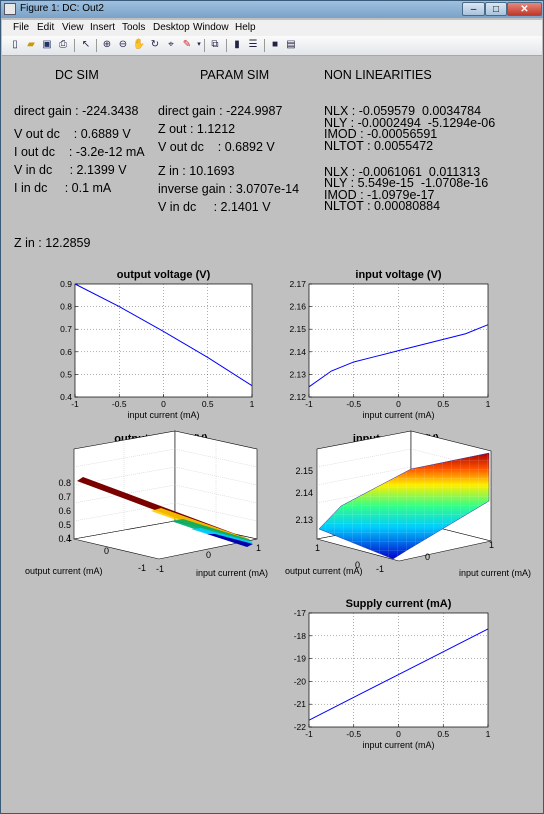 This screenshot has width=544, height=814. Describe the element at coordinates (139, 44) in the screenshot. I see `pan-hand-icon: ✋` at that location.